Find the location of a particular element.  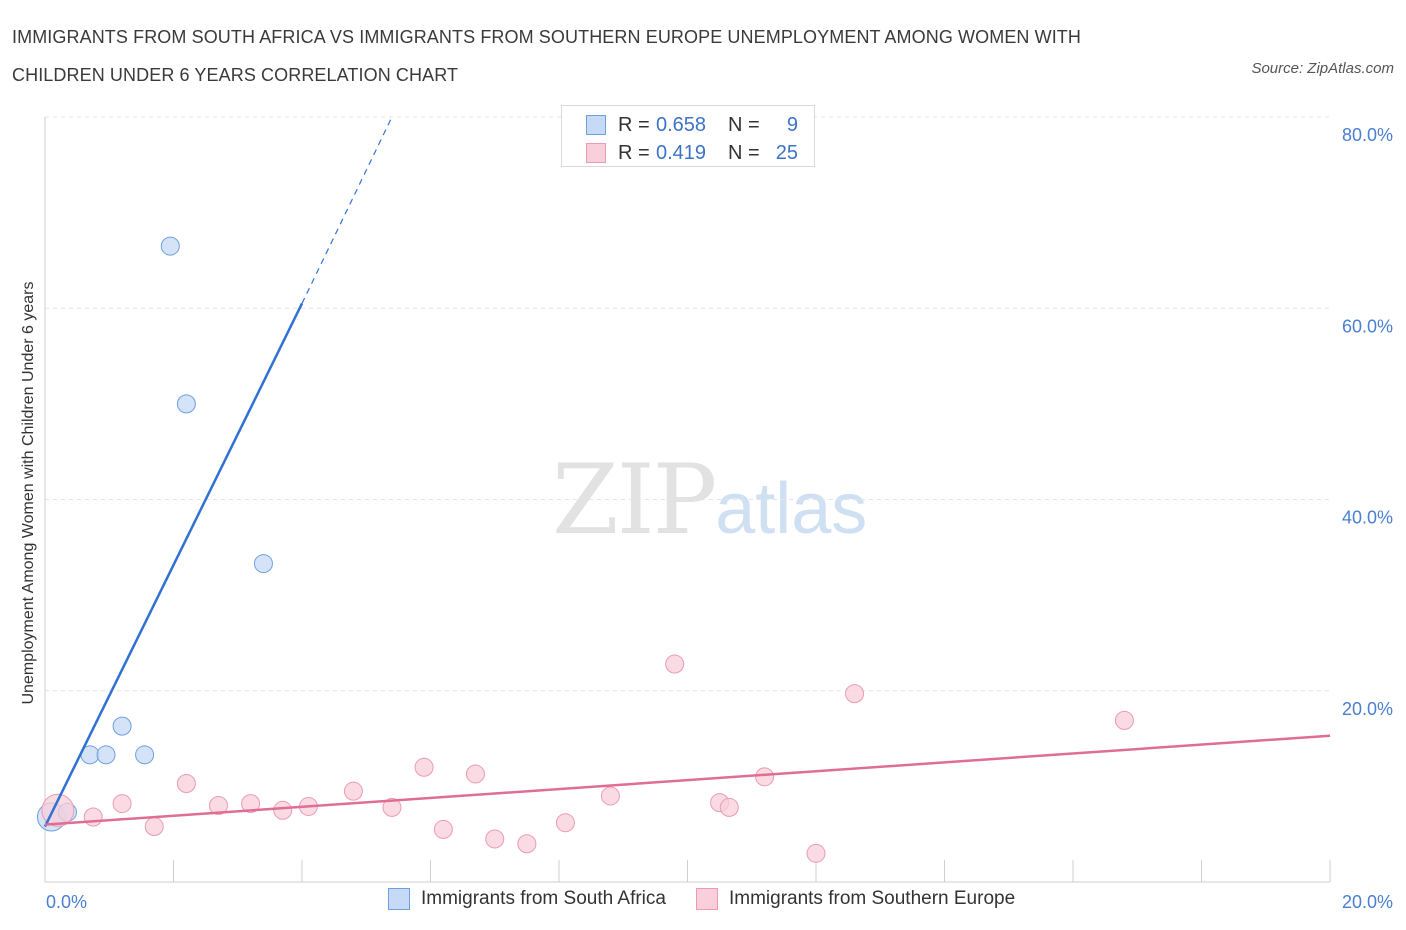

y-tick-label: 20.0% is located at coordinates (1367, 709).